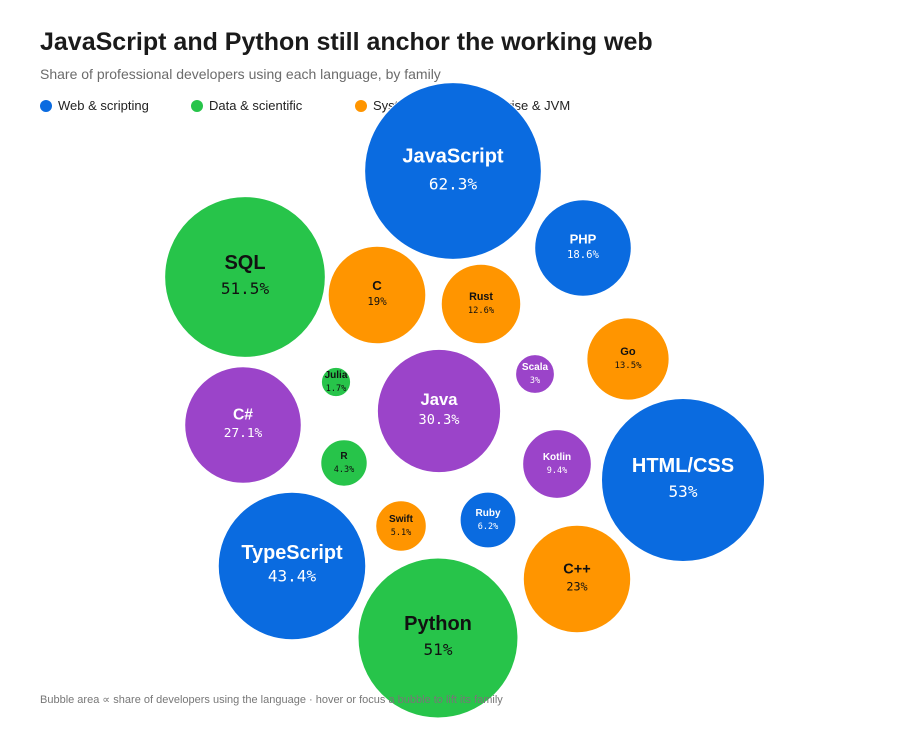 The width and height of the screenshot is (900, 732). What do you see at coordinates (481, 297) in the screenshot?
I see `bubble-label: Rust` at bounding box center [481, 297].